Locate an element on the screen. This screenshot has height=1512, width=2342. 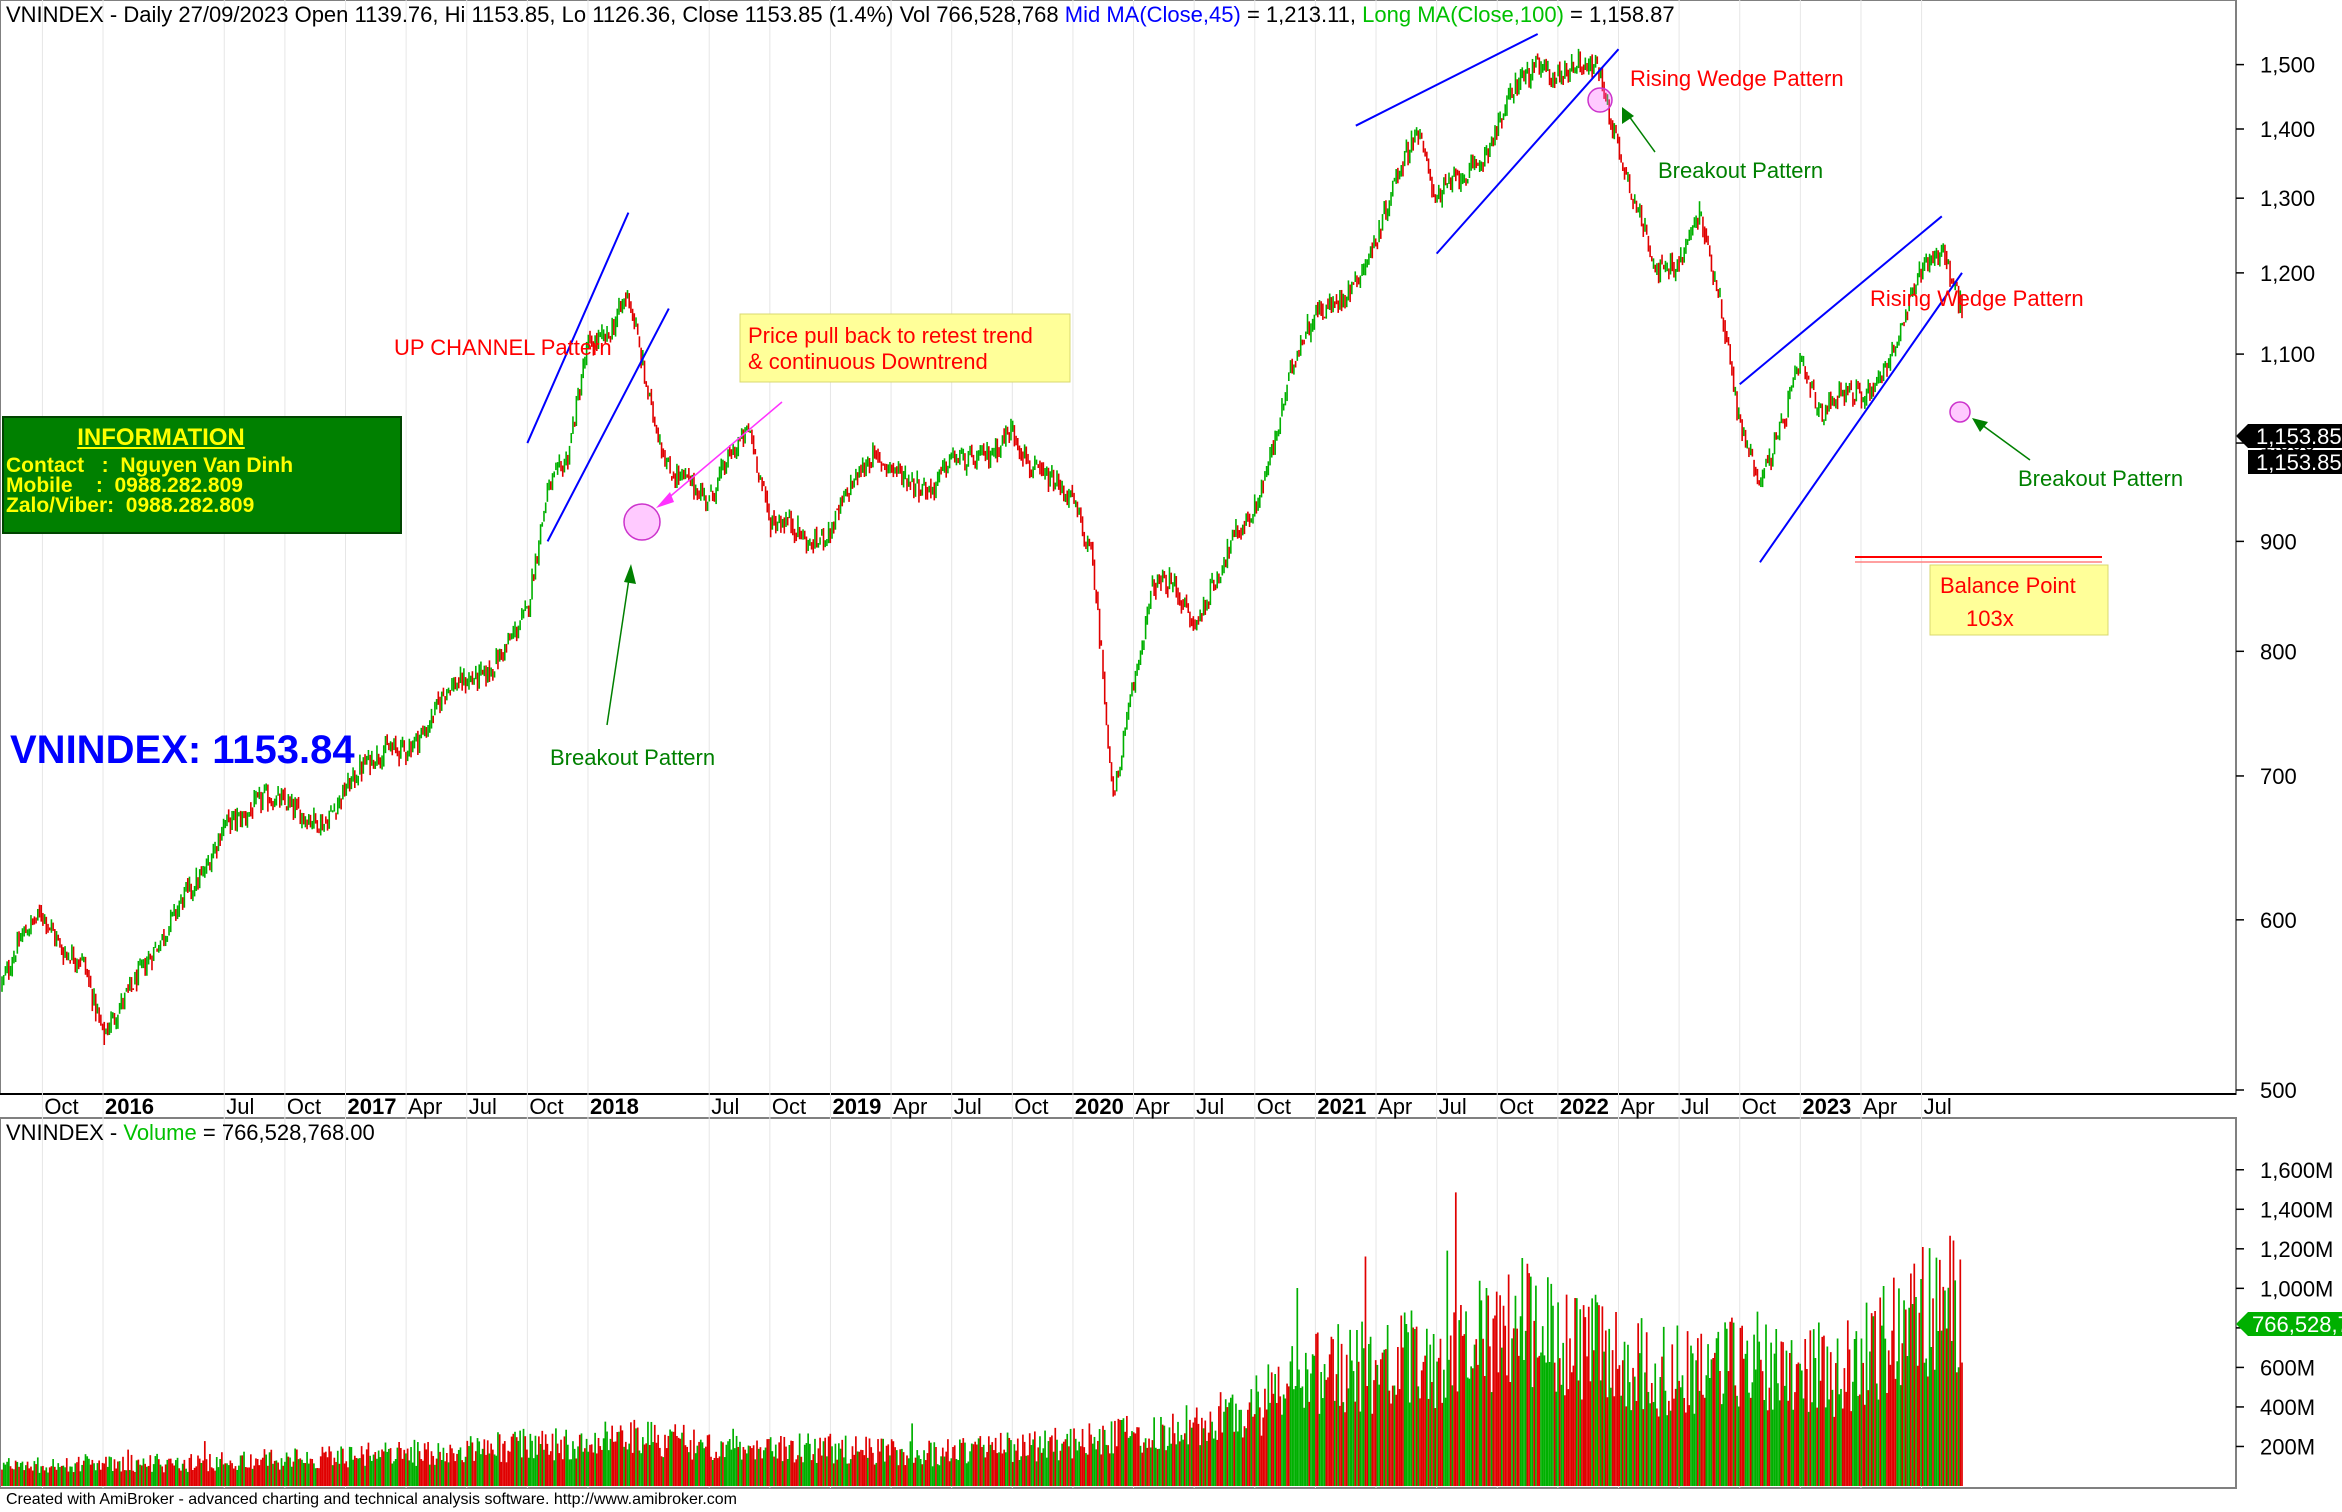
balance-point-box is located at coordinates (2019, 600).